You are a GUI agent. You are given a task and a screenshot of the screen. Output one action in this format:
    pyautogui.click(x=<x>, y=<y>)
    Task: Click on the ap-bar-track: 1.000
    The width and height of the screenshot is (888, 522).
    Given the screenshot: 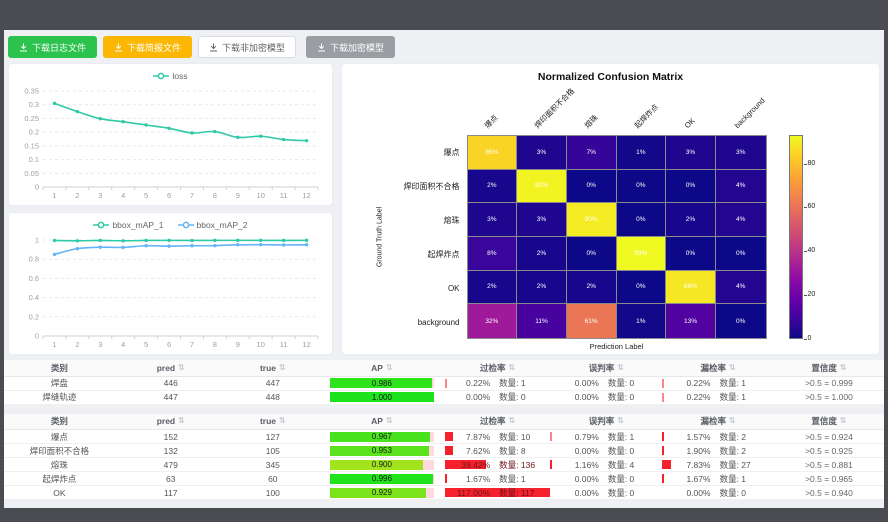 What is the action you would take?
    pyautogui.click(x=382, y=397)
    